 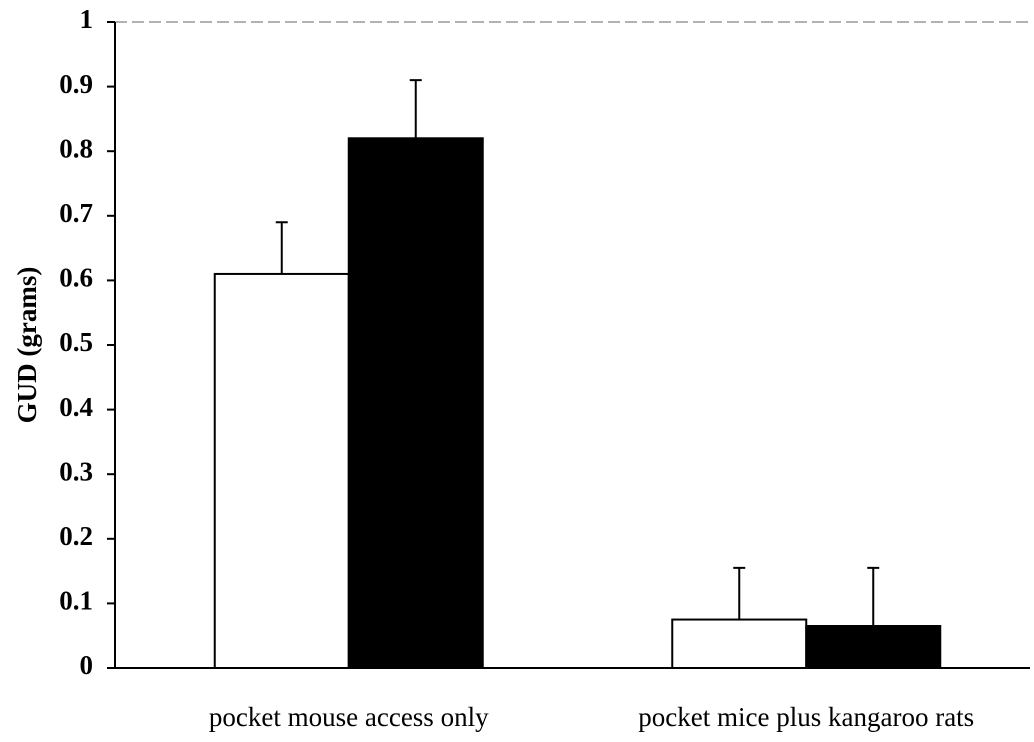 What do you see at coordinates (87, 19) in the screenshot?
I see `y-tick-label: 1` at bounding box center [87, 19].